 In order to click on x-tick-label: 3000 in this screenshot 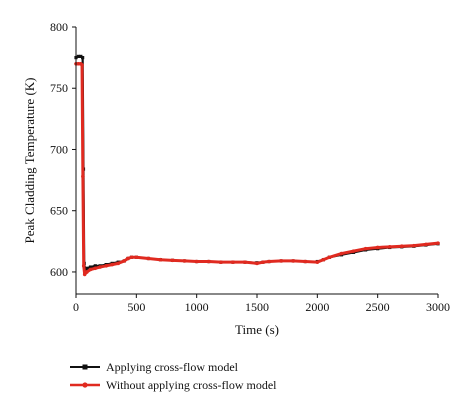, I will do `click(438, 307)`.